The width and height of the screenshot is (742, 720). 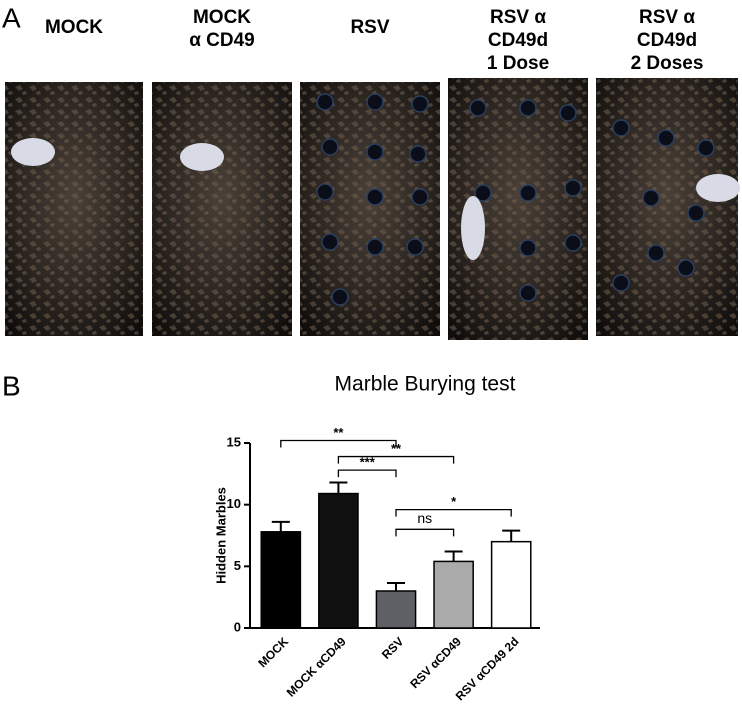 I want to click on x-tick-label: MOCK, so click(x=273, y=652).